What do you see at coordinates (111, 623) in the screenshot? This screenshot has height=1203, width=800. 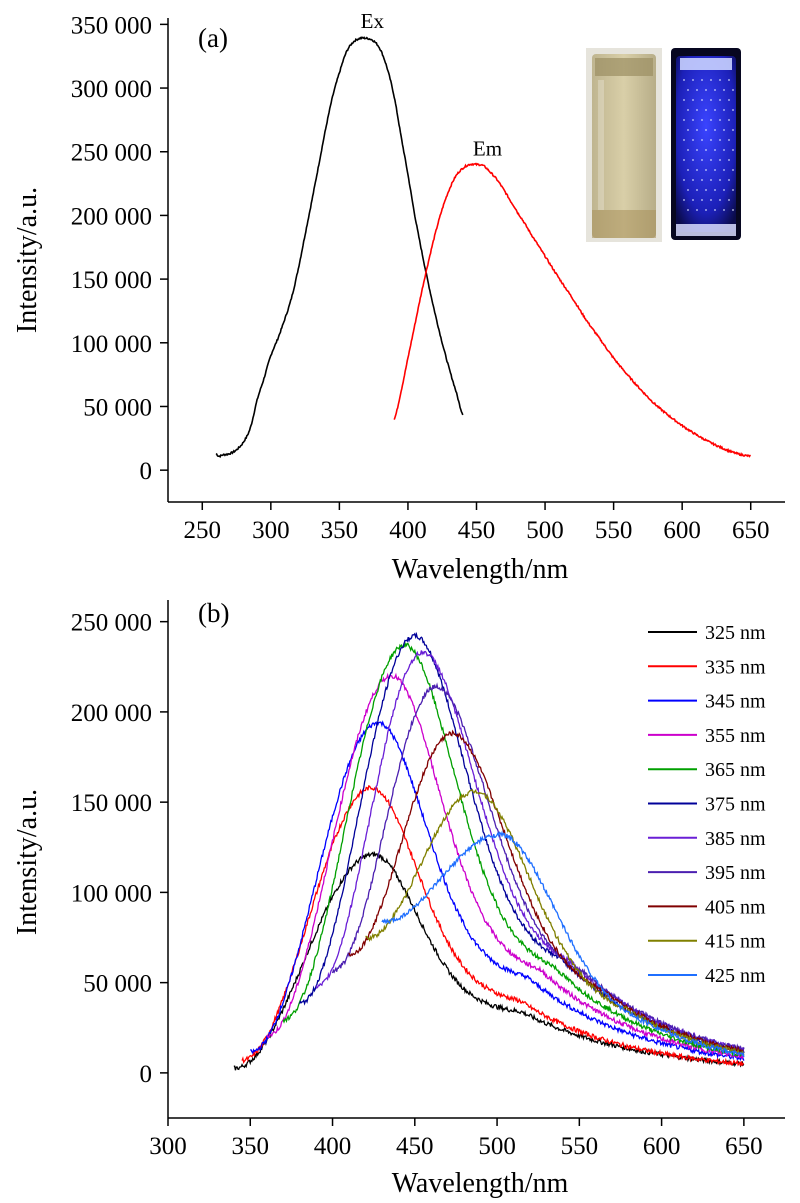 I see `b-y-tick-label: 250 000` at bounding box center [111, 623].